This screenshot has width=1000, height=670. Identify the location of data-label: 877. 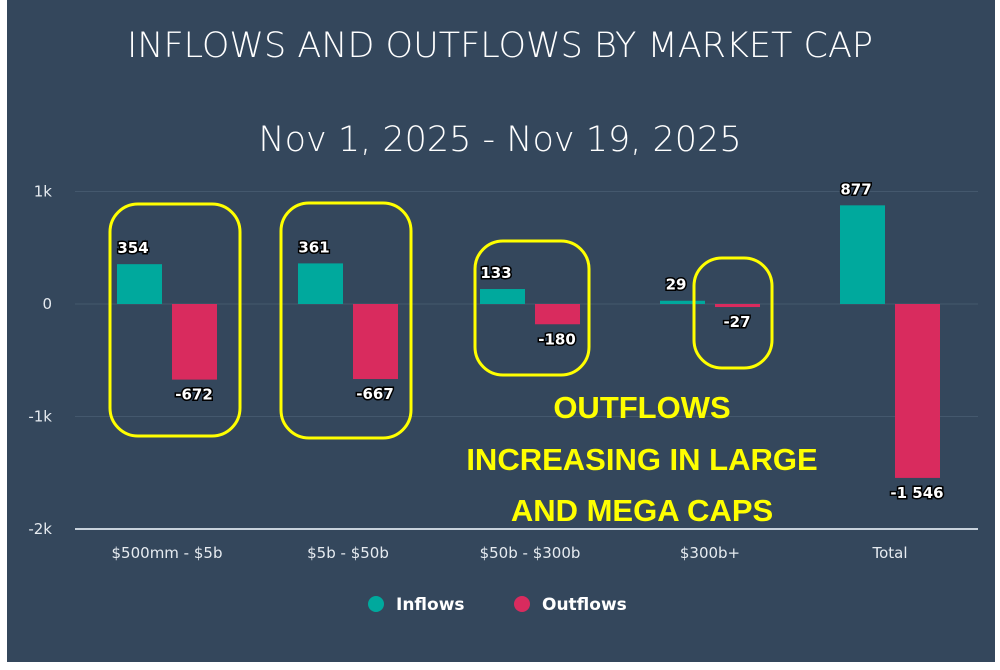
(855, 189).